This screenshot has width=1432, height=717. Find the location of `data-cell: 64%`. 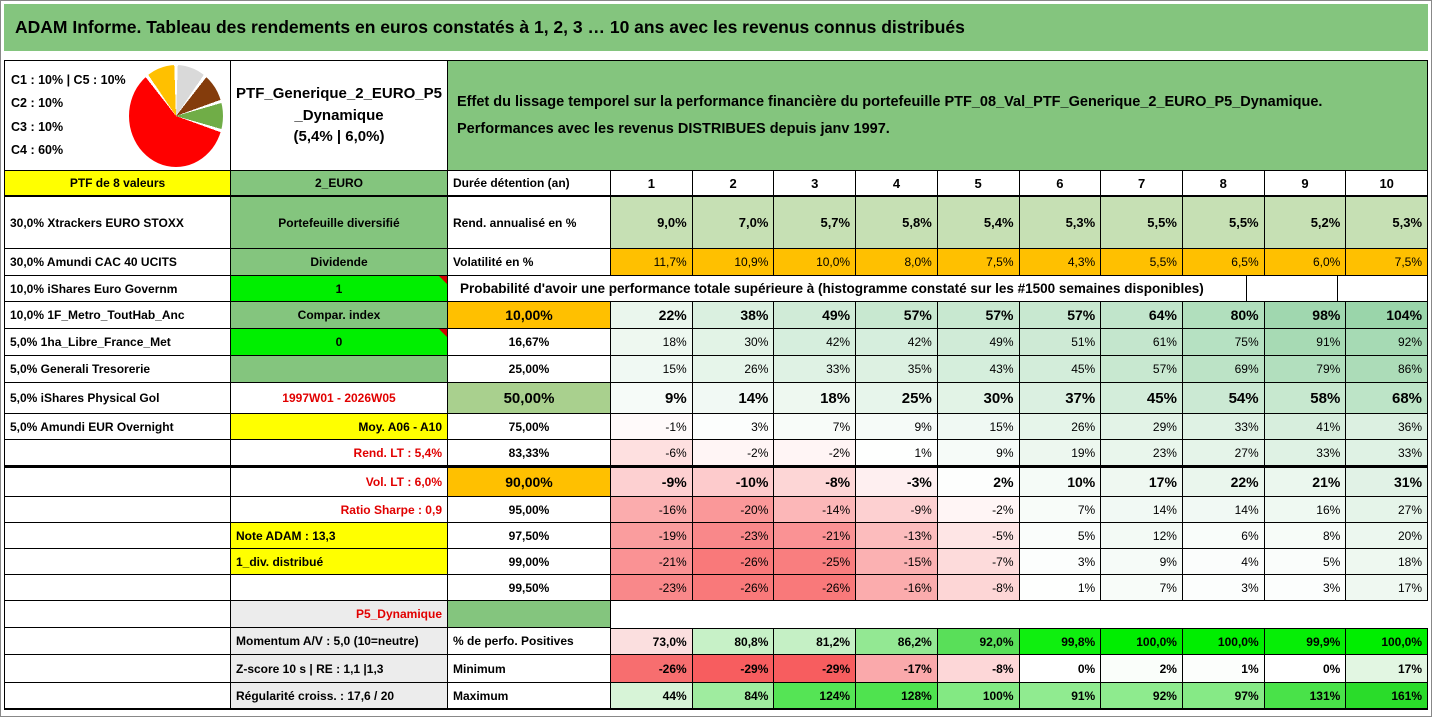

data-cell: 64% is located at coordinates (1142, 315).